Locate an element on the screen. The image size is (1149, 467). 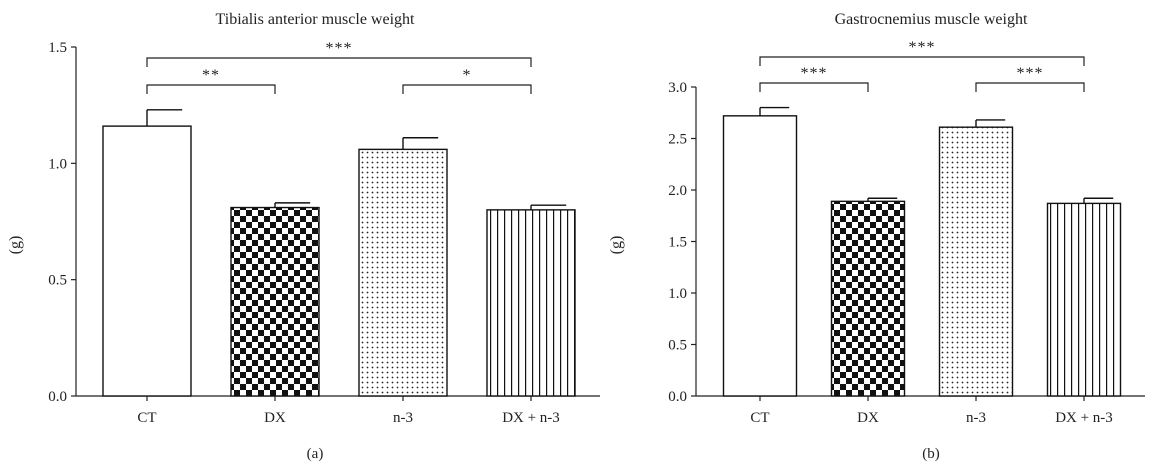
significance-label: * is located at coordinates (467, 75).